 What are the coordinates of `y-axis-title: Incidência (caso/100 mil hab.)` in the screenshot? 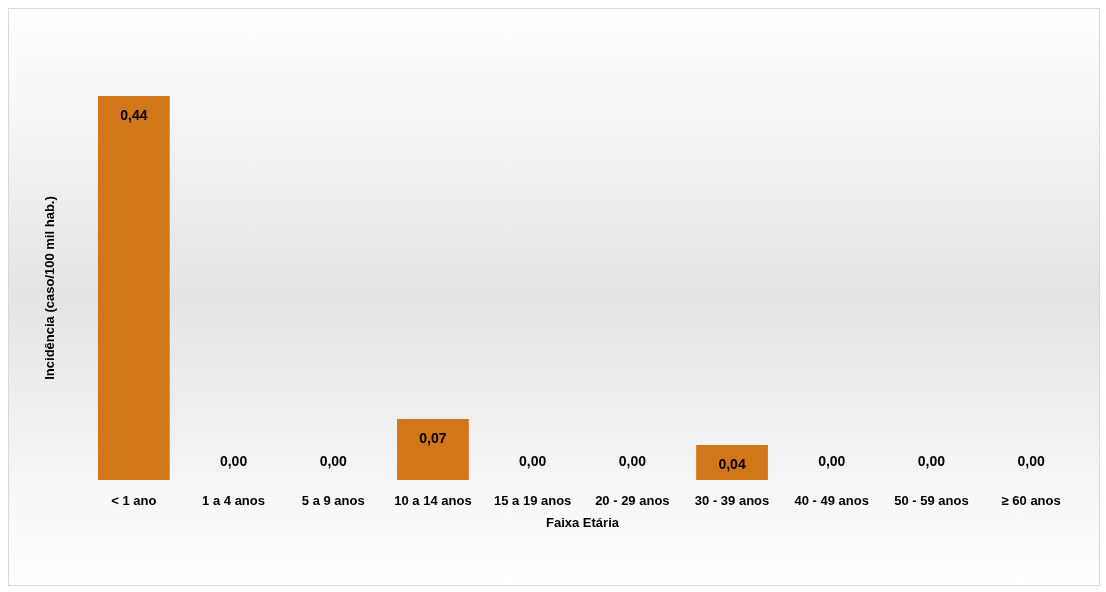 It's located at (49, 288).